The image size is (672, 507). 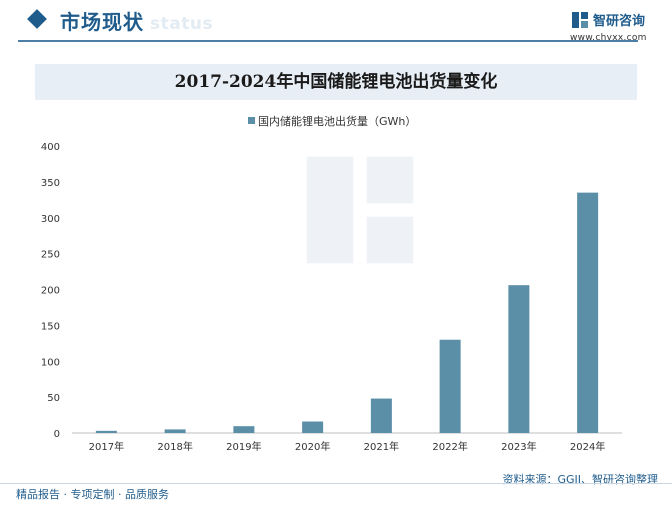 I want to click on x-tick-label: 2023年, so click(x=518, y=446).